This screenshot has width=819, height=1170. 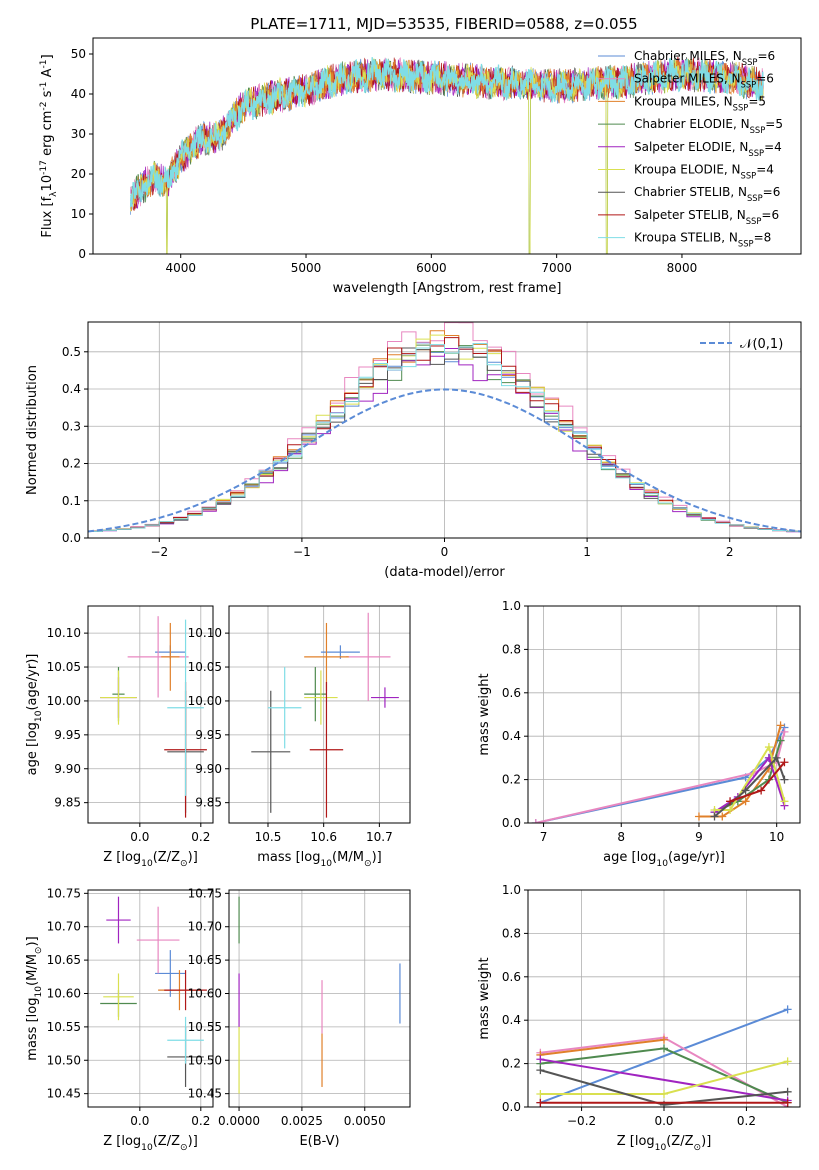 What do you see at coordinates (447, 288) in the screenshot?
I see `x-axis-label: wavelength [Angstrom, rest frame]` at bounding box center [447, 288].